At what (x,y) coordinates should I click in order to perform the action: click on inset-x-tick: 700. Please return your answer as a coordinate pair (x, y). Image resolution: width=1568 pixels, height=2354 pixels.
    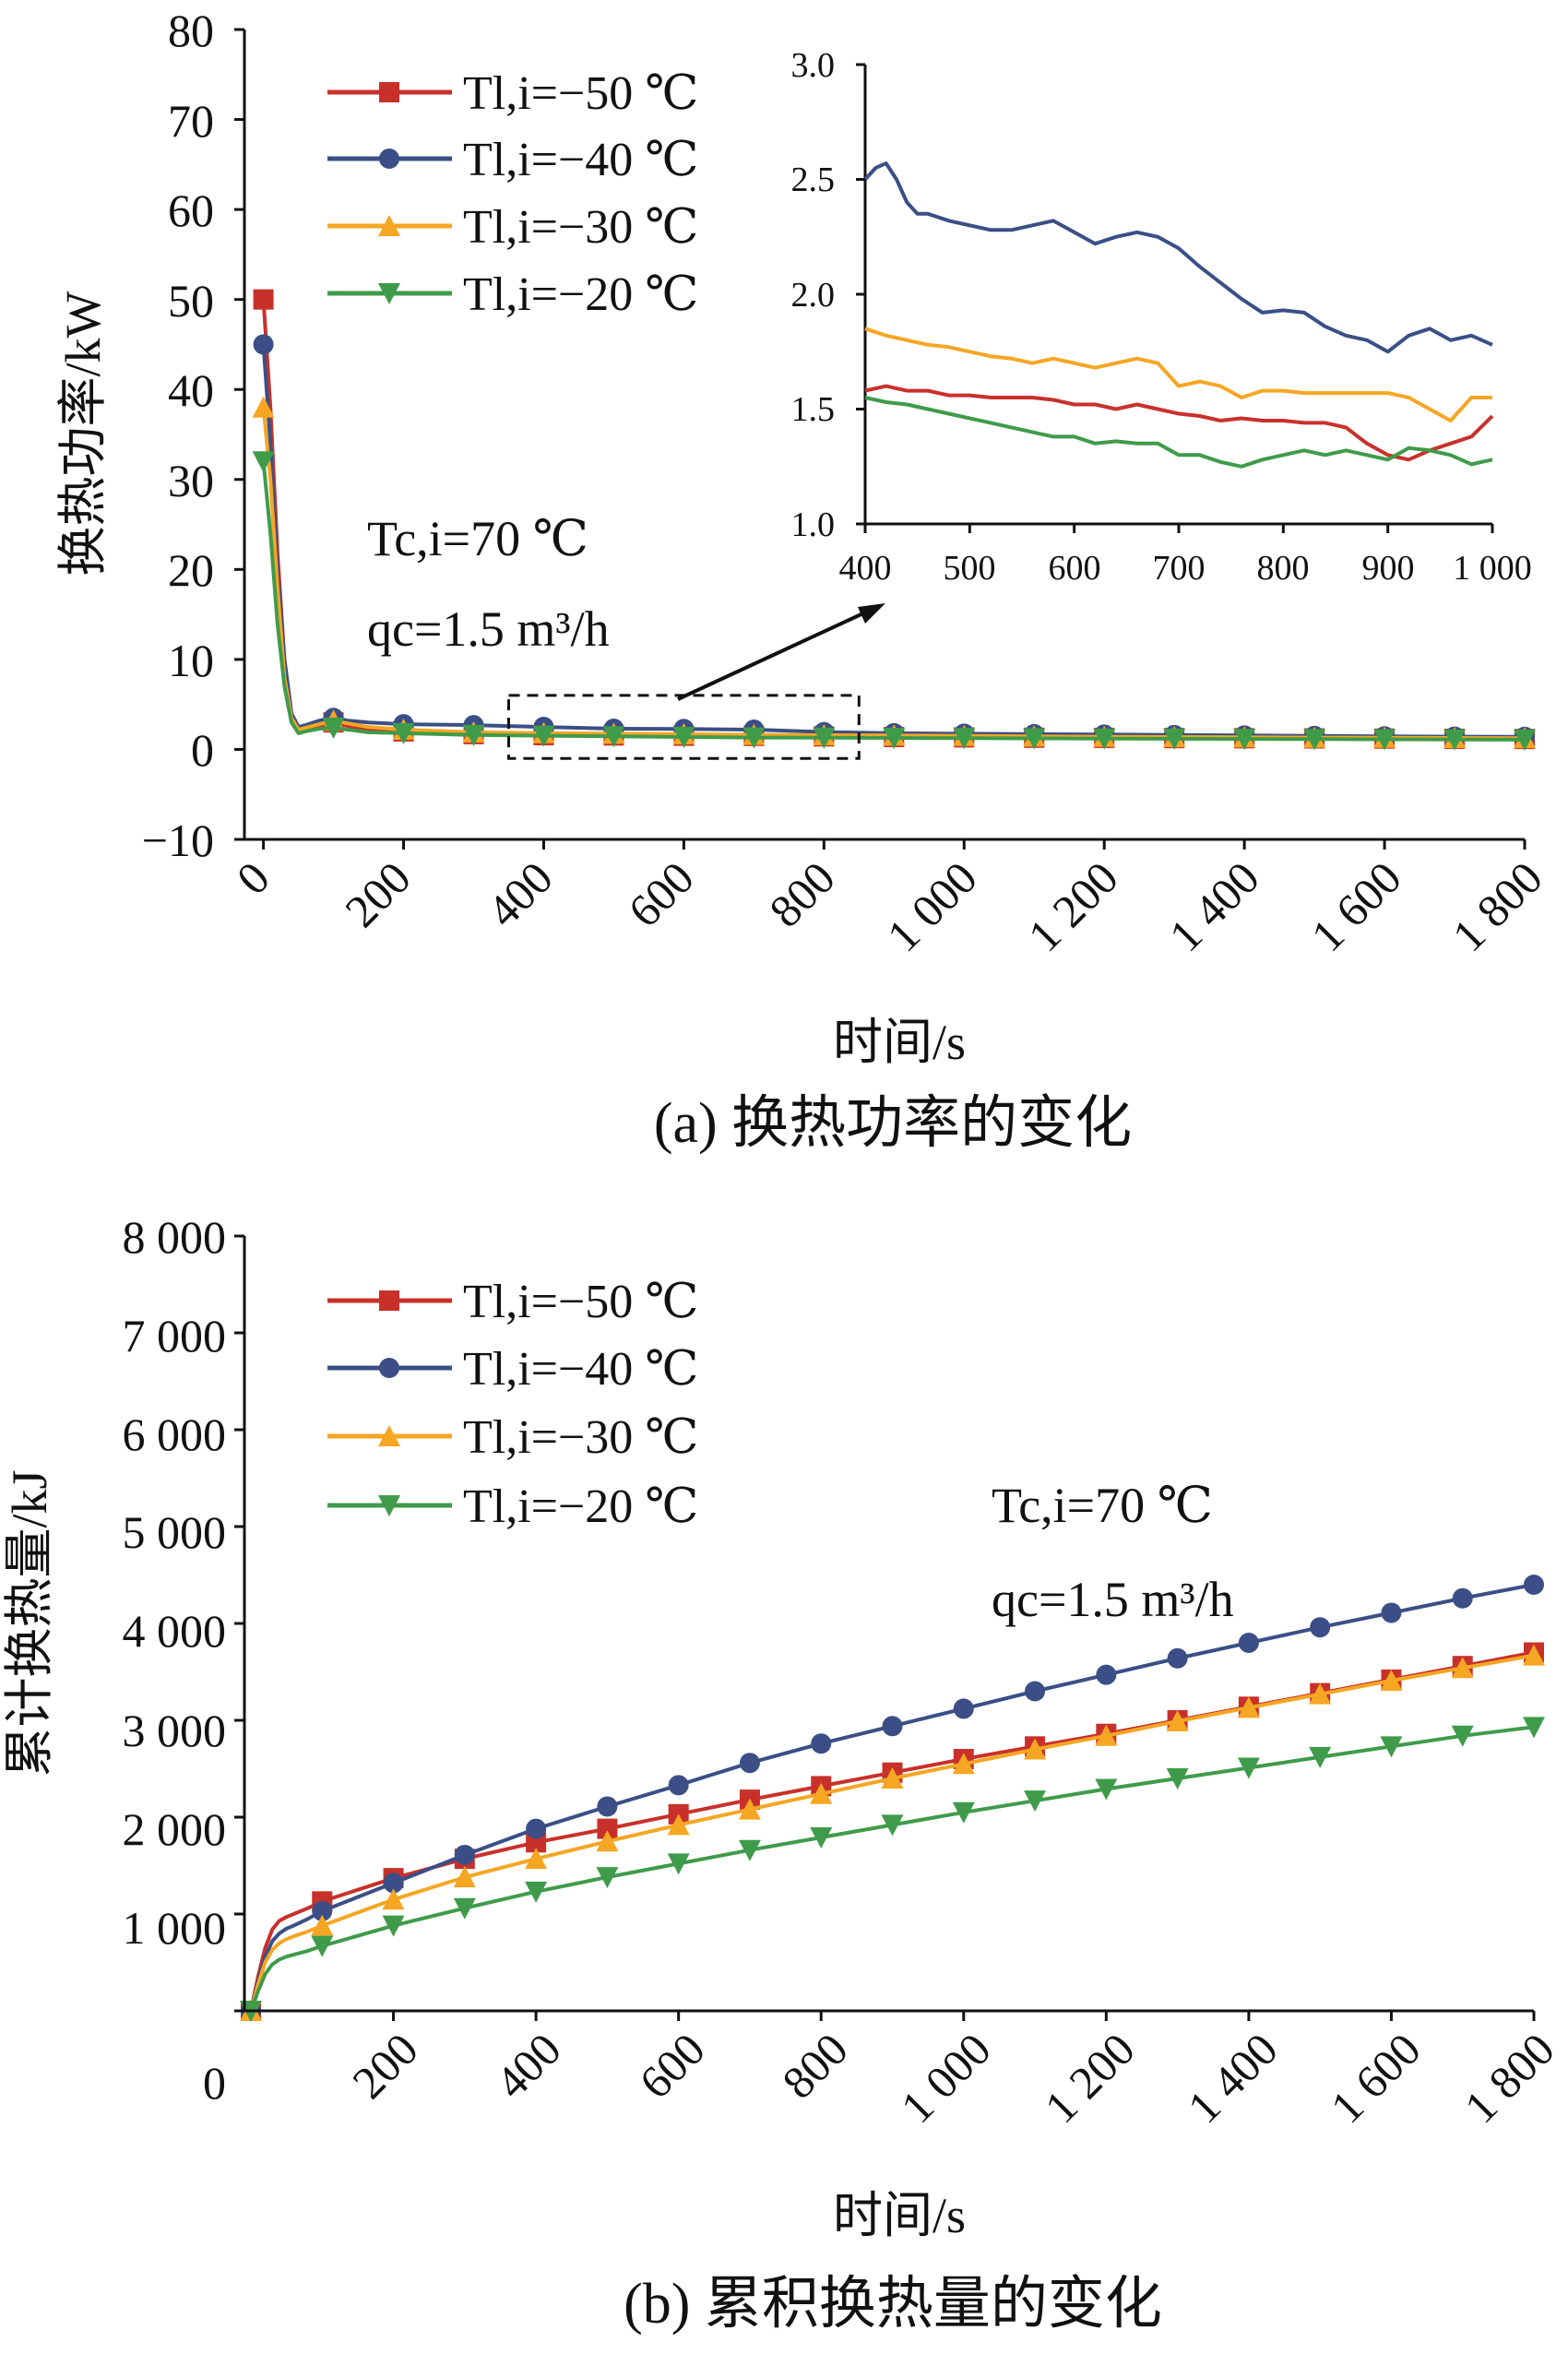
    Looking at the image, I should click on (1179, 568).